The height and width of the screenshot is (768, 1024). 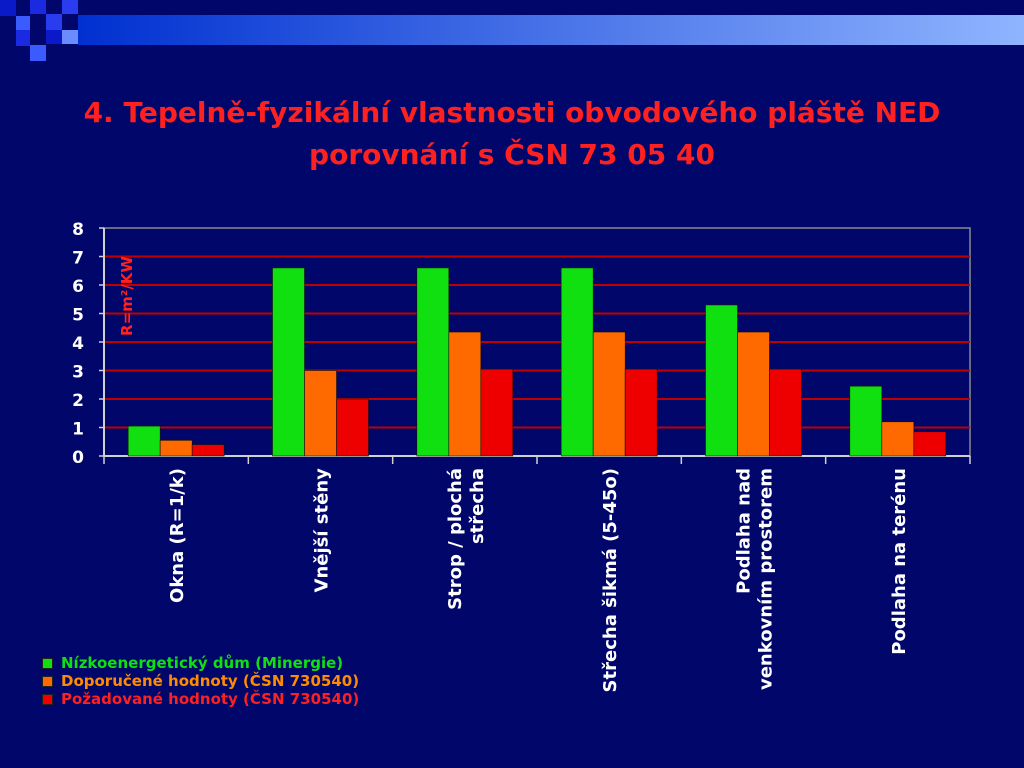 I want to click on x-tick-label: Podlaha na terénu, so click(x=899, y=561).